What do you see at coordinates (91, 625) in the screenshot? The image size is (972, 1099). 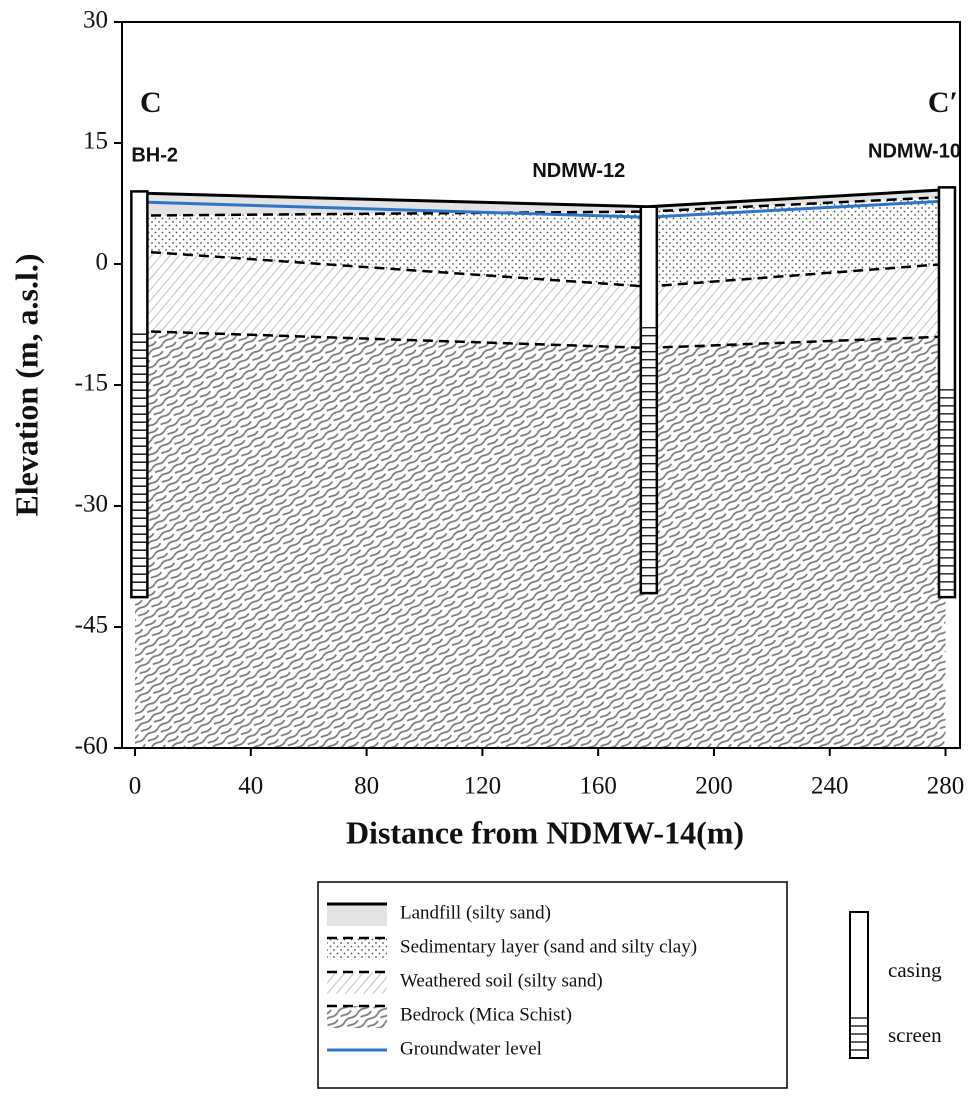 I see `y-tick-label: -45` at bounding box center [91, 625].